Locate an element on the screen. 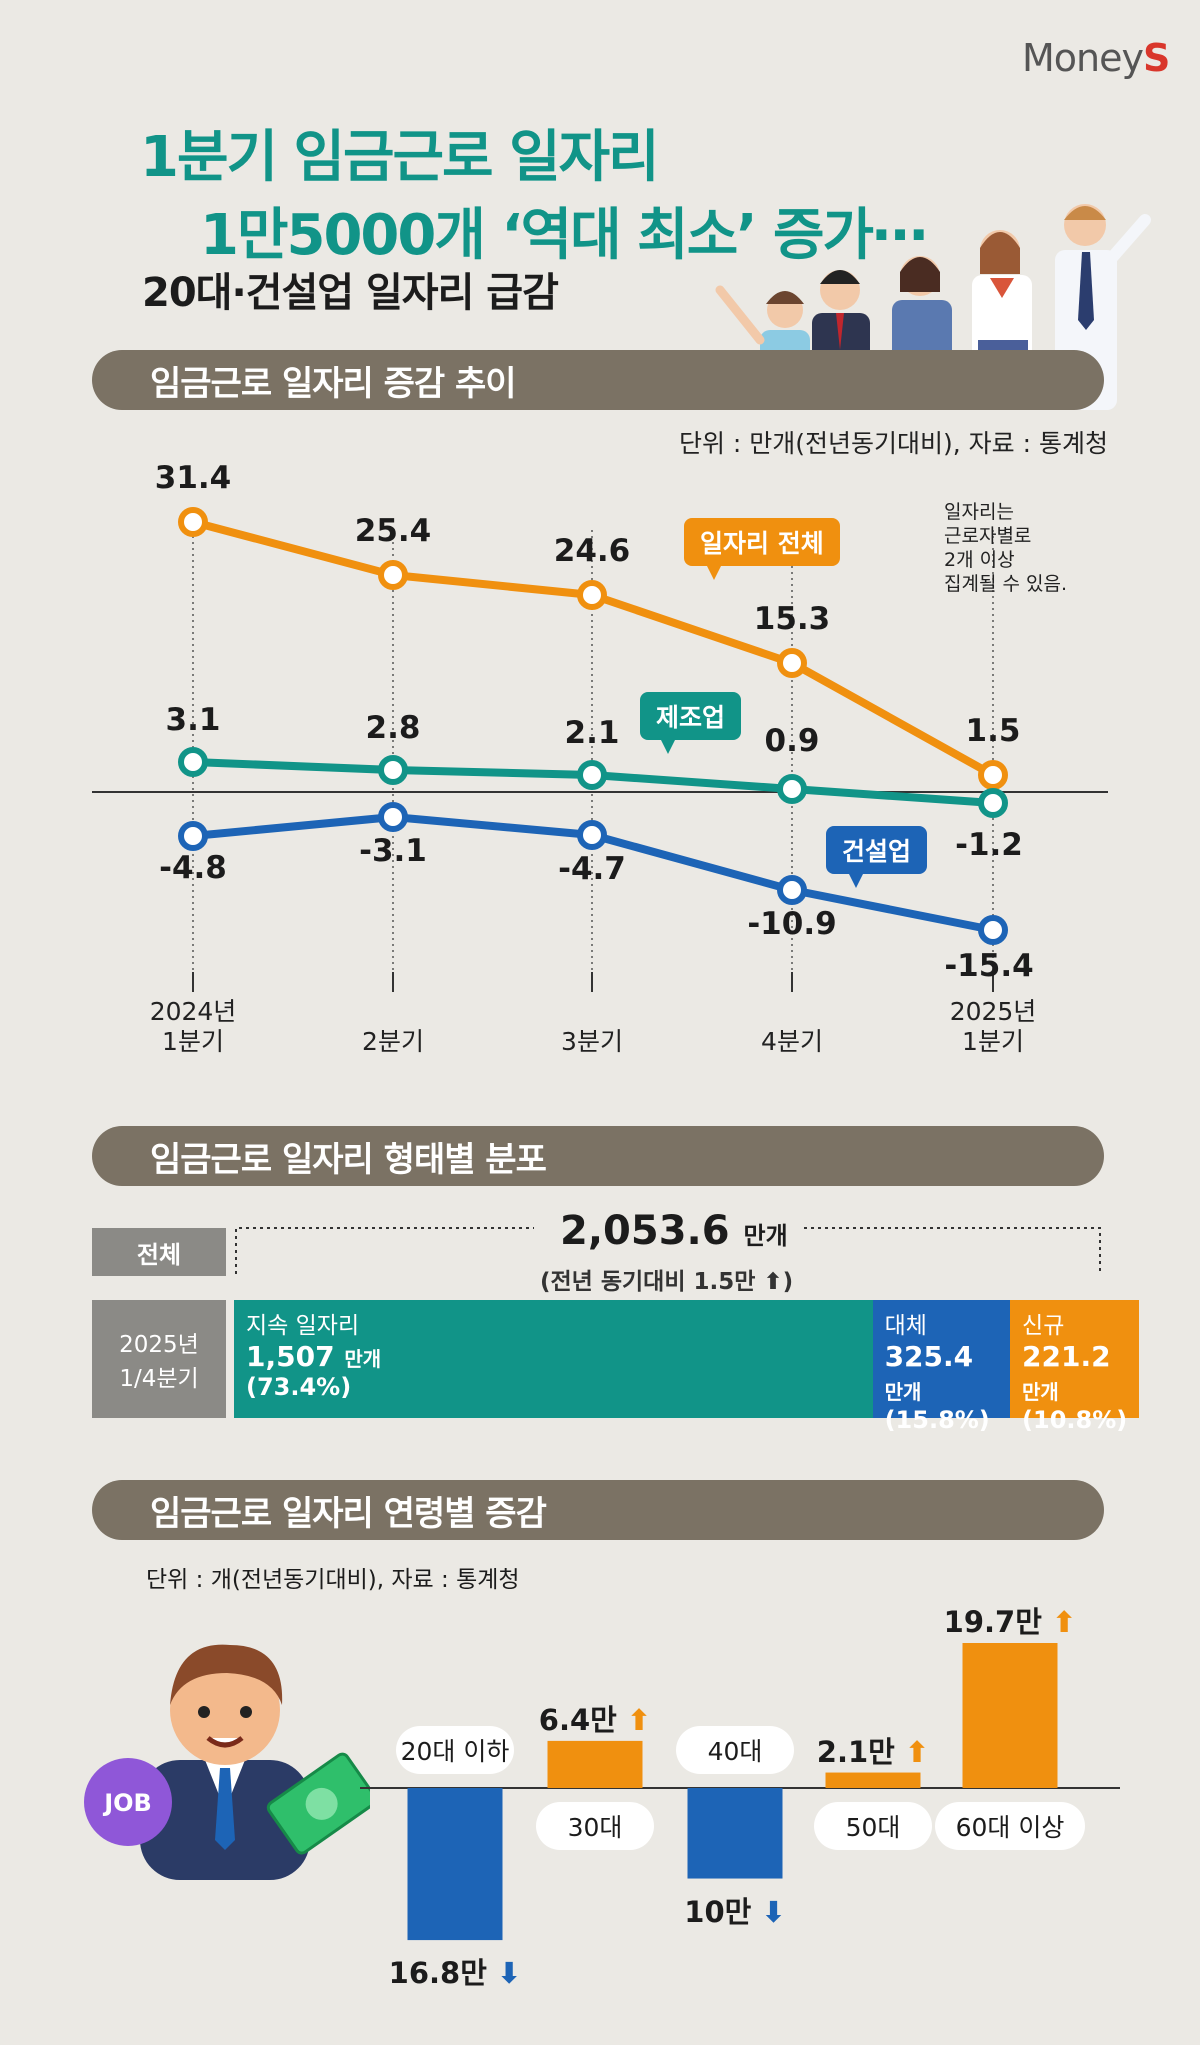 This screenshot has width=1200, height=2045. age-value-number: 16.8만 is located at coordinates (442, 1973).